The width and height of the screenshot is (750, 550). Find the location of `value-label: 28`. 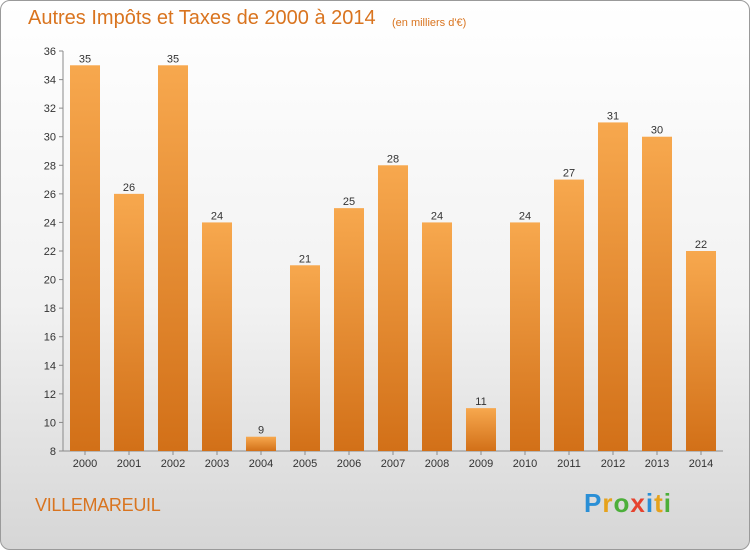

value-label: 28 is located at coordinates (393, 159).